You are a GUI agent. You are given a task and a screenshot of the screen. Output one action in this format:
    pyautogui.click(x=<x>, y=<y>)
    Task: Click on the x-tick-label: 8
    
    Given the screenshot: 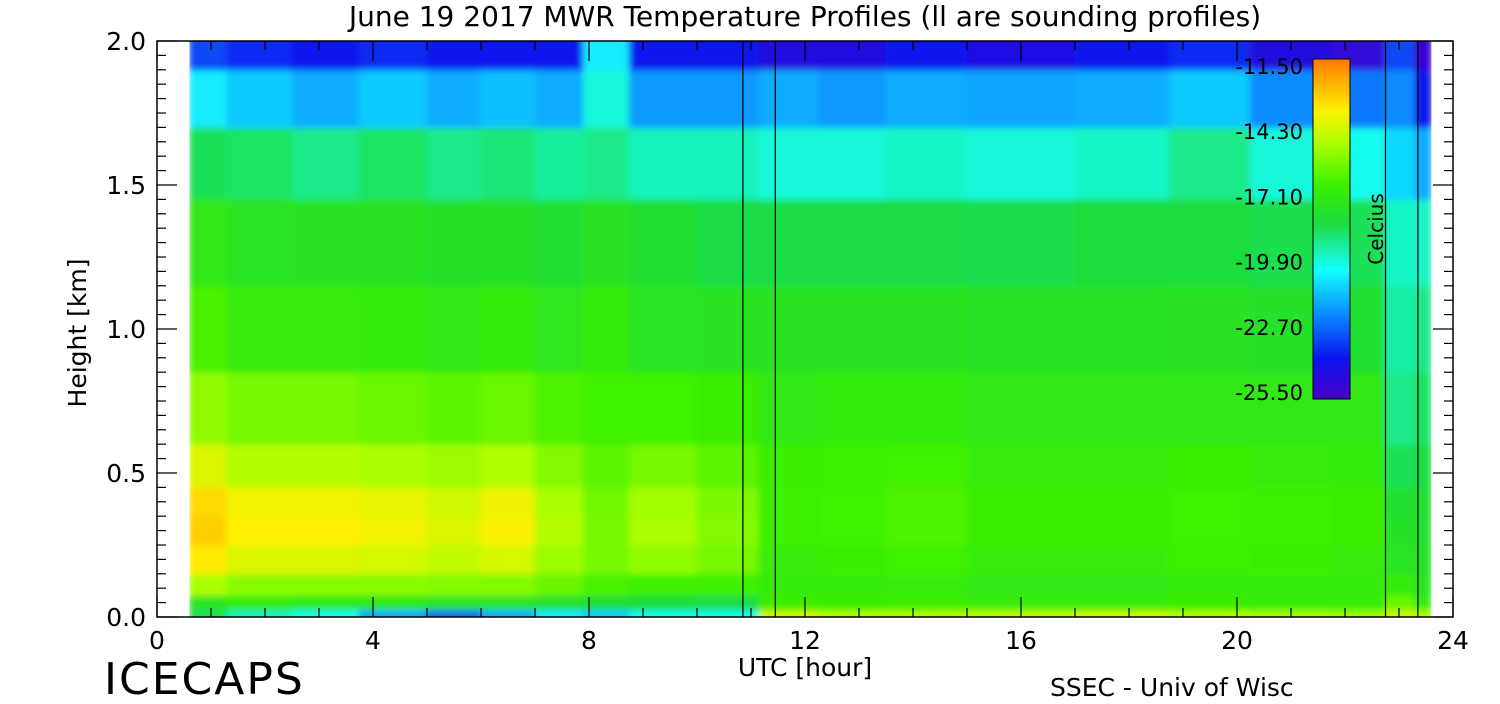 What is the action you would take?
    pyautogui.click(x=589, y=640)
    